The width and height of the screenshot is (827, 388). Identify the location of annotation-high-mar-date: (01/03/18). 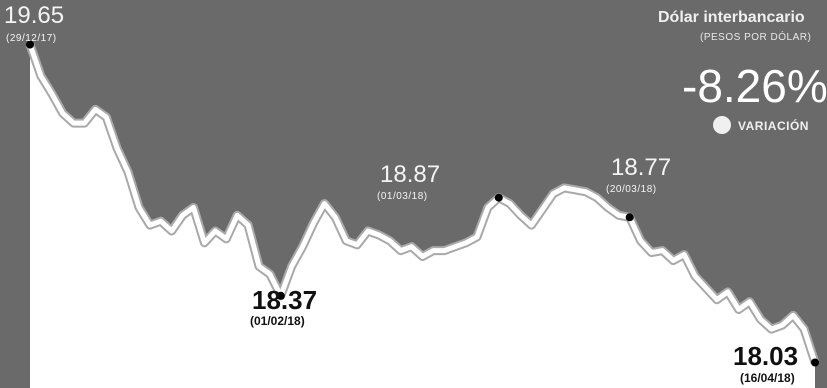
(402, 196).